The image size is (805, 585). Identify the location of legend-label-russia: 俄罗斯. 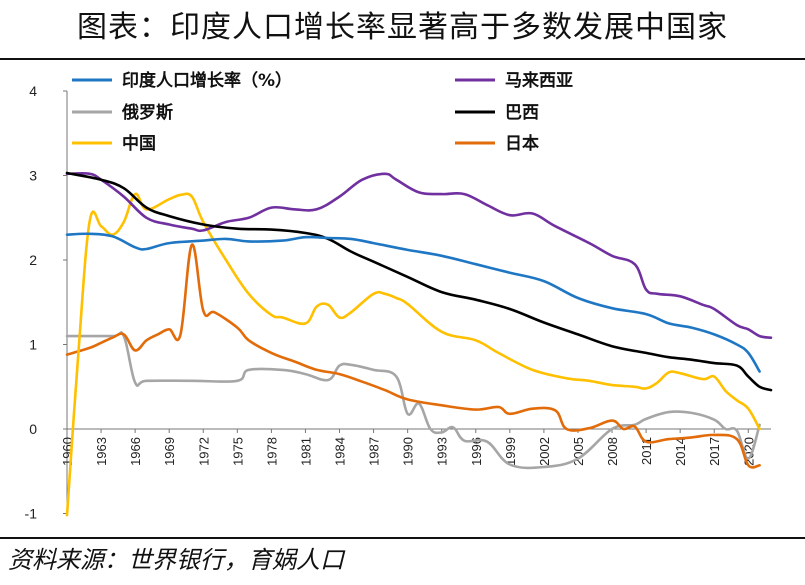
(147, 112).